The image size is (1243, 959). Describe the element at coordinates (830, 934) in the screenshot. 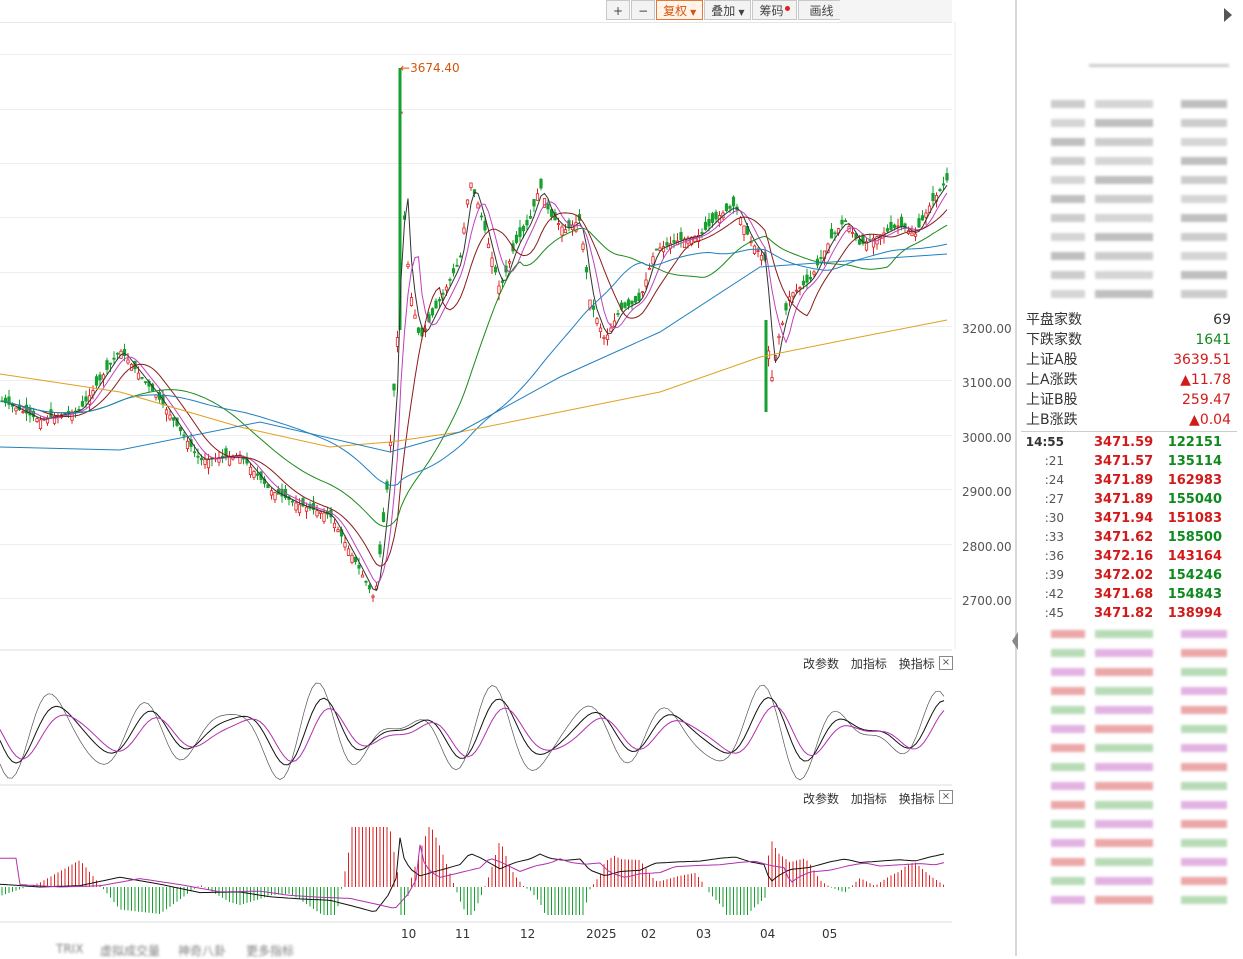

I see `month-tick-label: 05` at that location.